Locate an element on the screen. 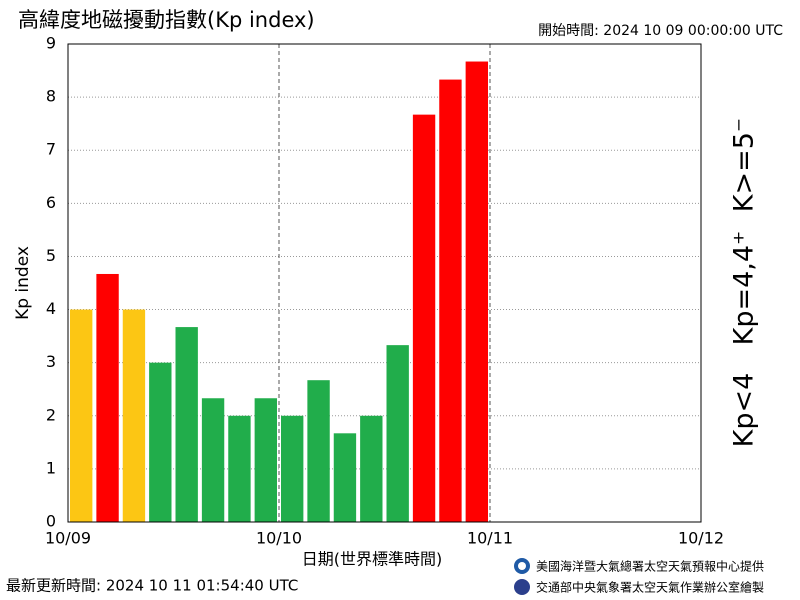 This screenshot has width=800, height=600. credit-line: 交通部中央氣象署太空天氣作業辦公室繪製 is located at coordinates (650, 587).